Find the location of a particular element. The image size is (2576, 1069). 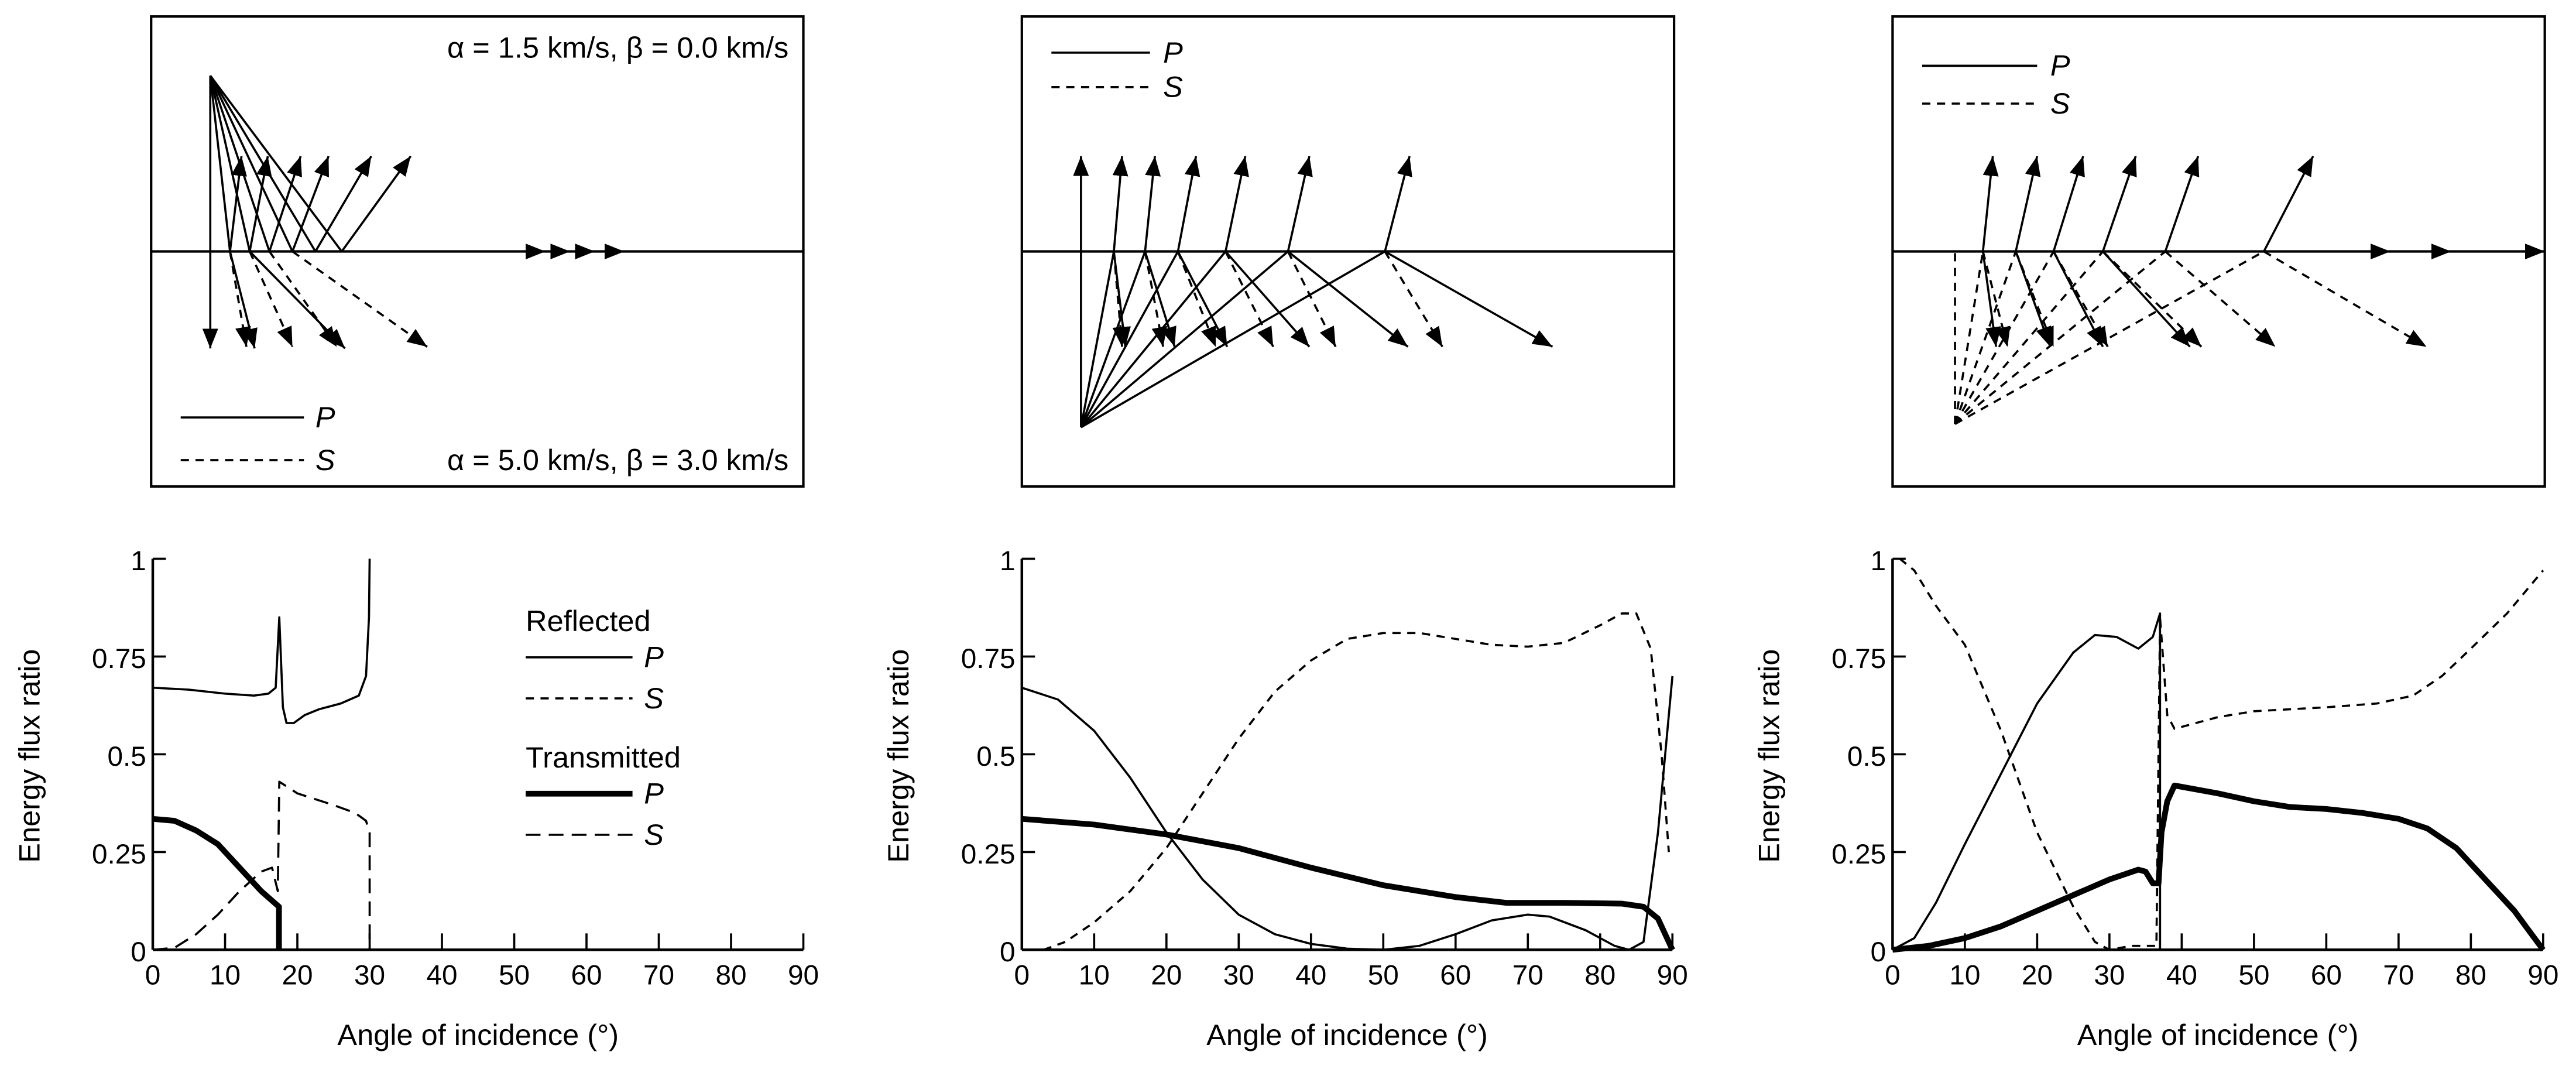

x-tick-label: 10 is located at coordinates (1965, 975).